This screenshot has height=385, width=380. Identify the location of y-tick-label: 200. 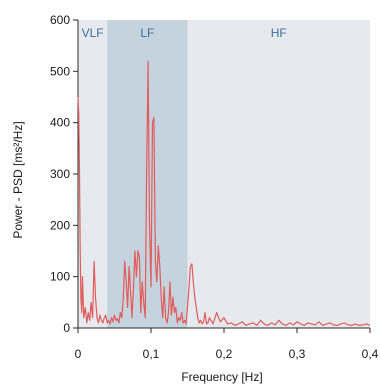
(60, 225).